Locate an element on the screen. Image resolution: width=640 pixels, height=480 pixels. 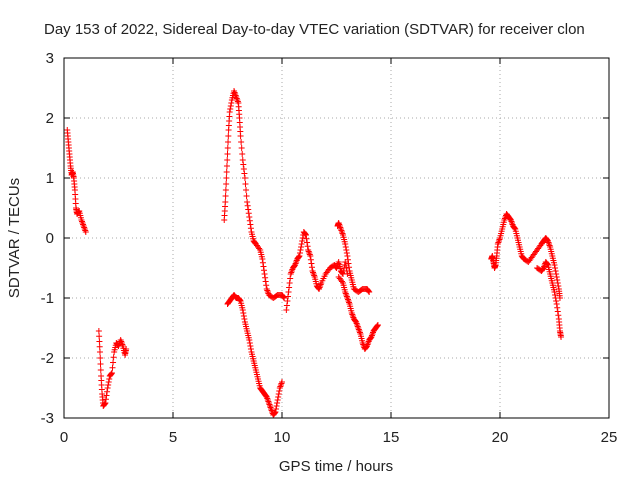
x-axis-label: GPS time / hours is located at coordinates (336, 466).